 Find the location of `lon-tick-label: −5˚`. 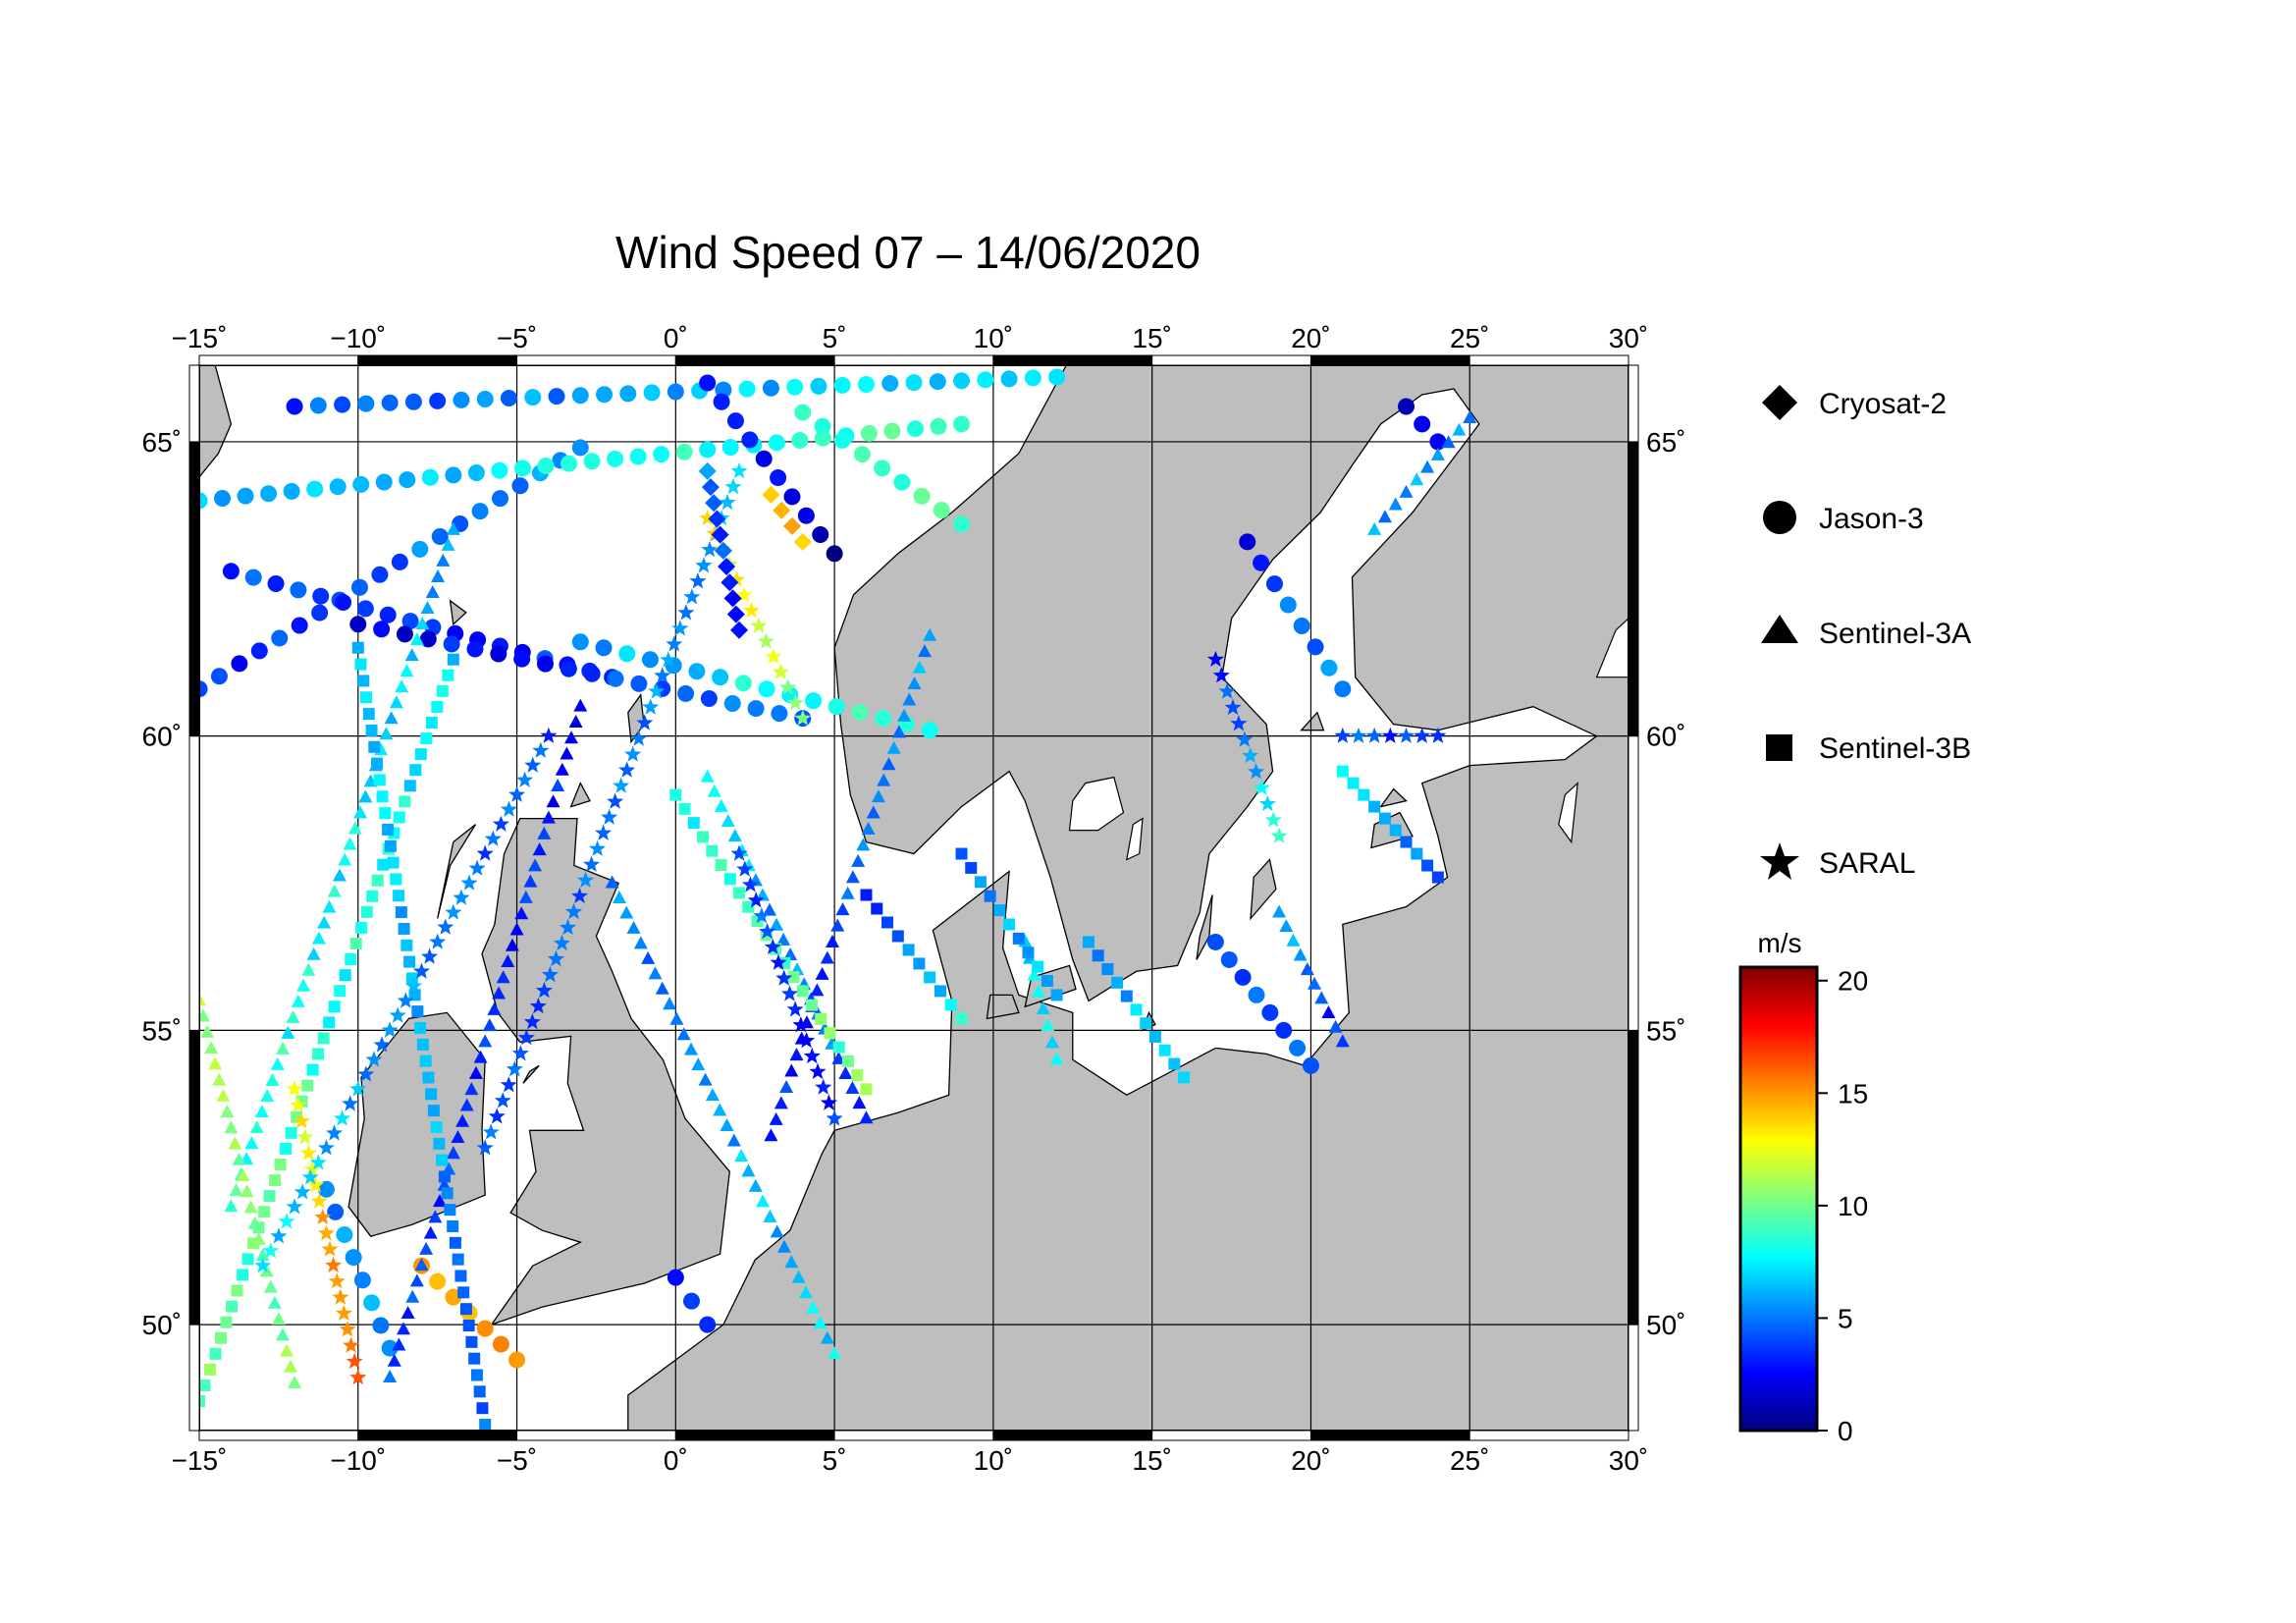

lon-tick-label: −5˚ is located at coordinates (517, 338).